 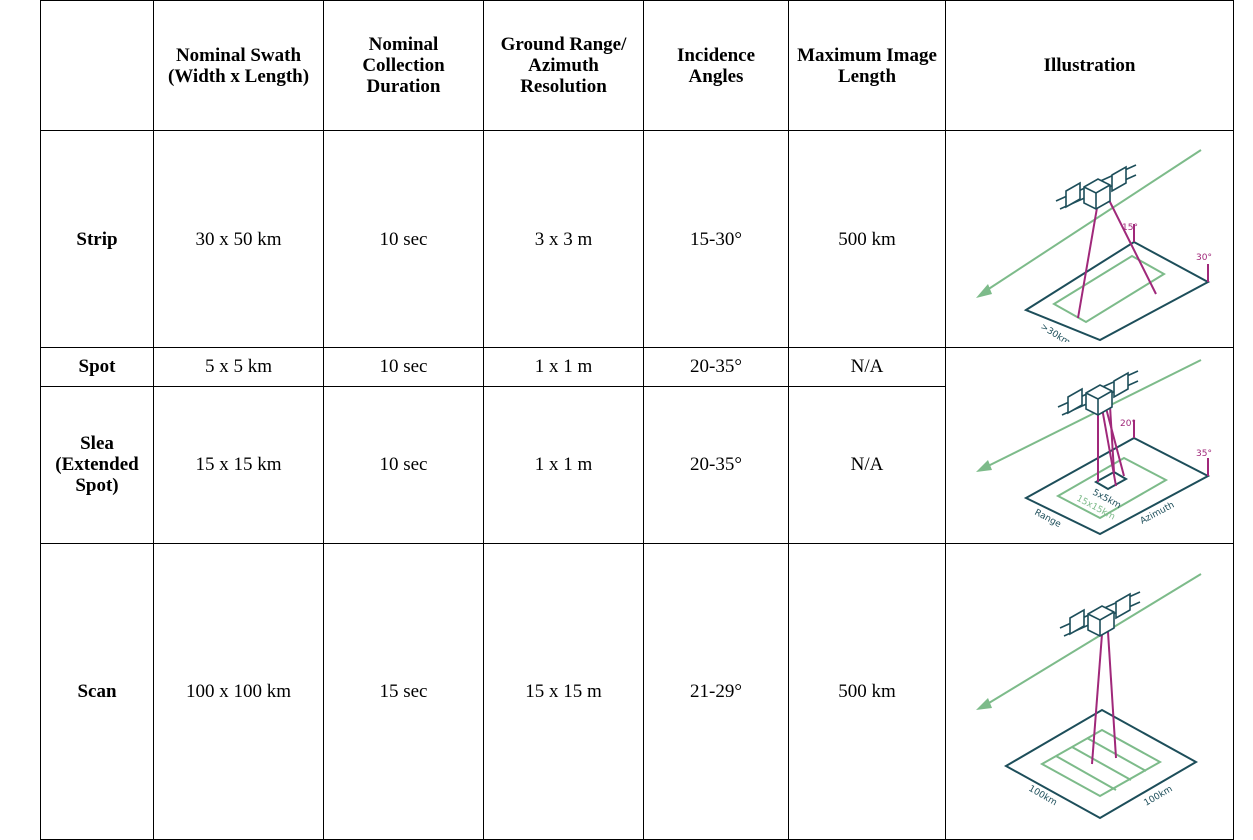 I want to click on header-cell: Illustration, so click(x=1089, y=65).